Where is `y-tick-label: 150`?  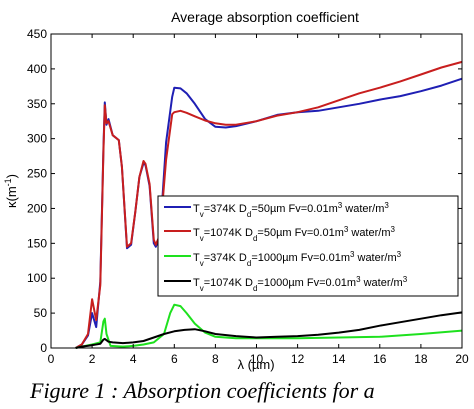
y-tick-label: 150 is located at coordinates (37, 243).